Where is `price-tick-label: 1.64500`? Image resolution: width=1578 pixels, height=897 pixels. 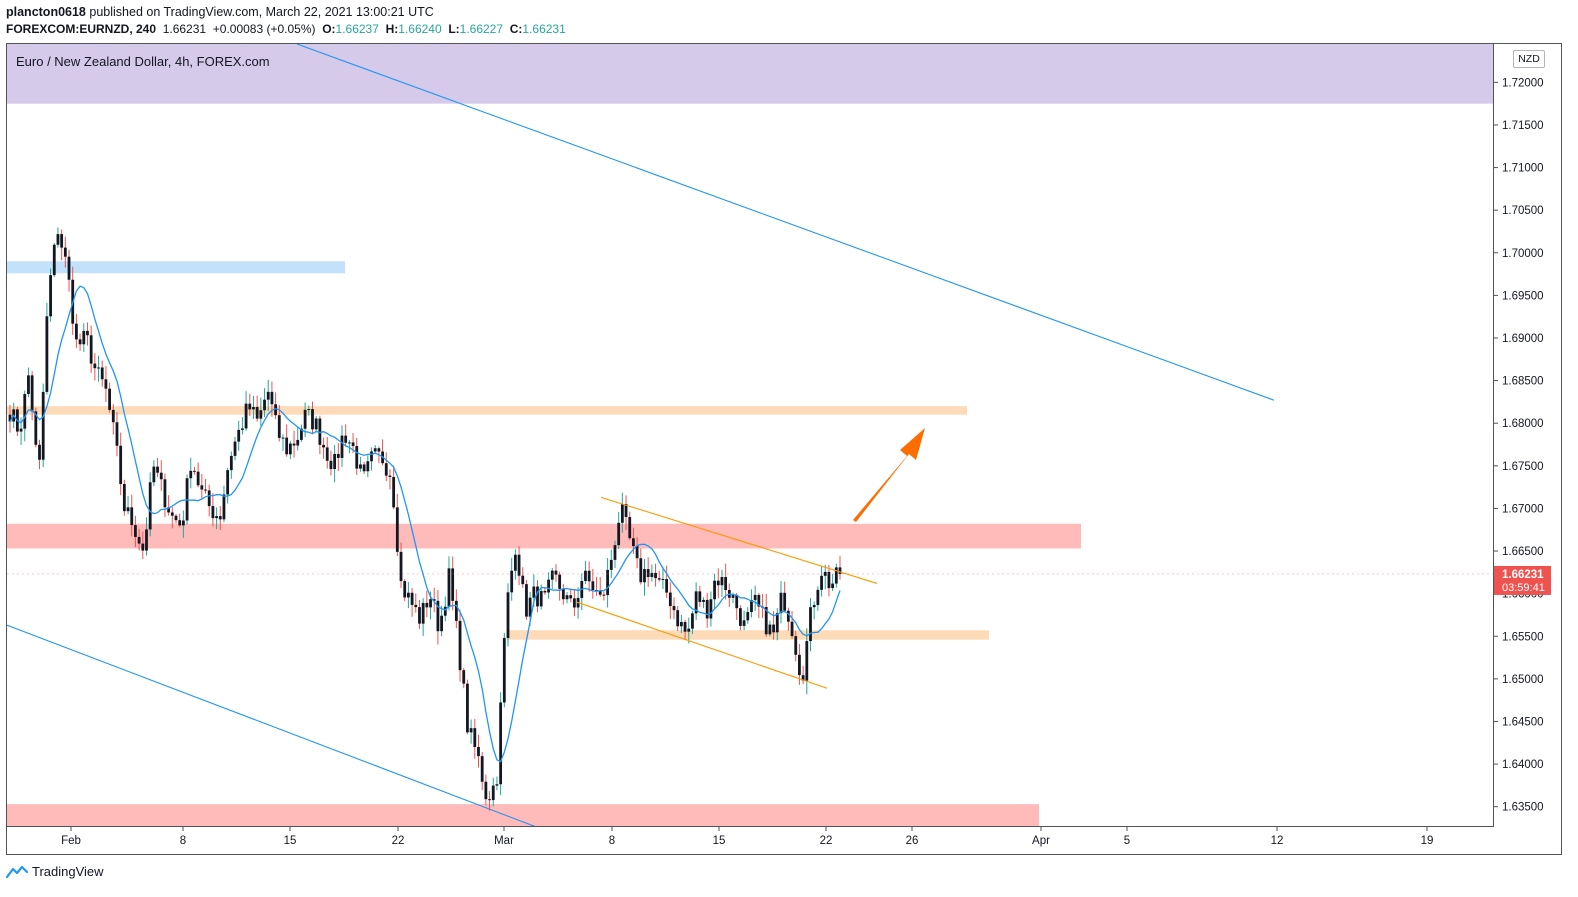 price-tick-label: 1.64500 is located at coordinates (1523, 722).